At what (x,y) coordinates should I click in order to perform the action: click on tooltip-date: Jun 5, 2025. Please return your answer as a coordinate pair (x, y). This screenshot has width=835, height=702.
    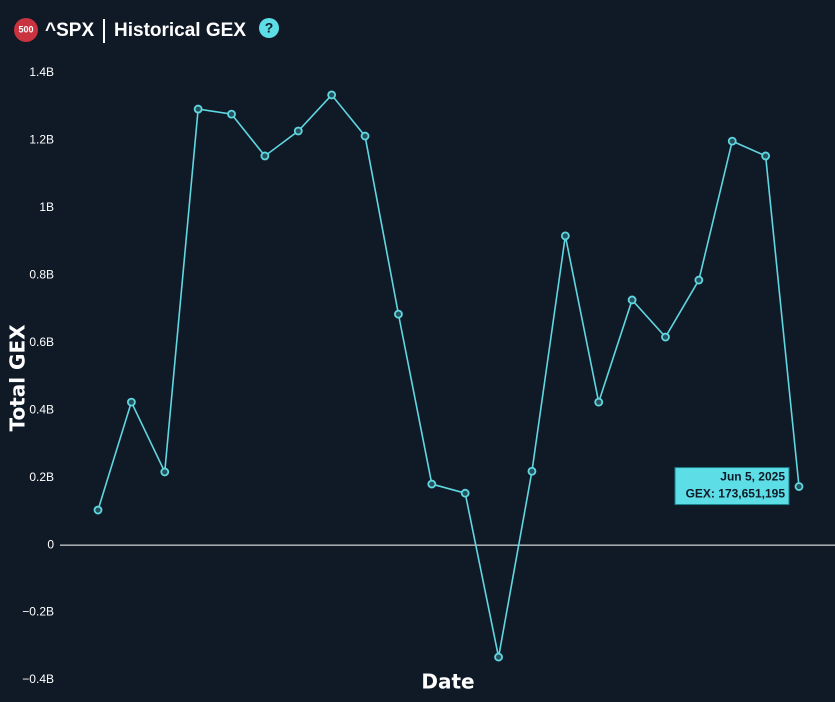
    Looking at the image, I should click on (752, 477).